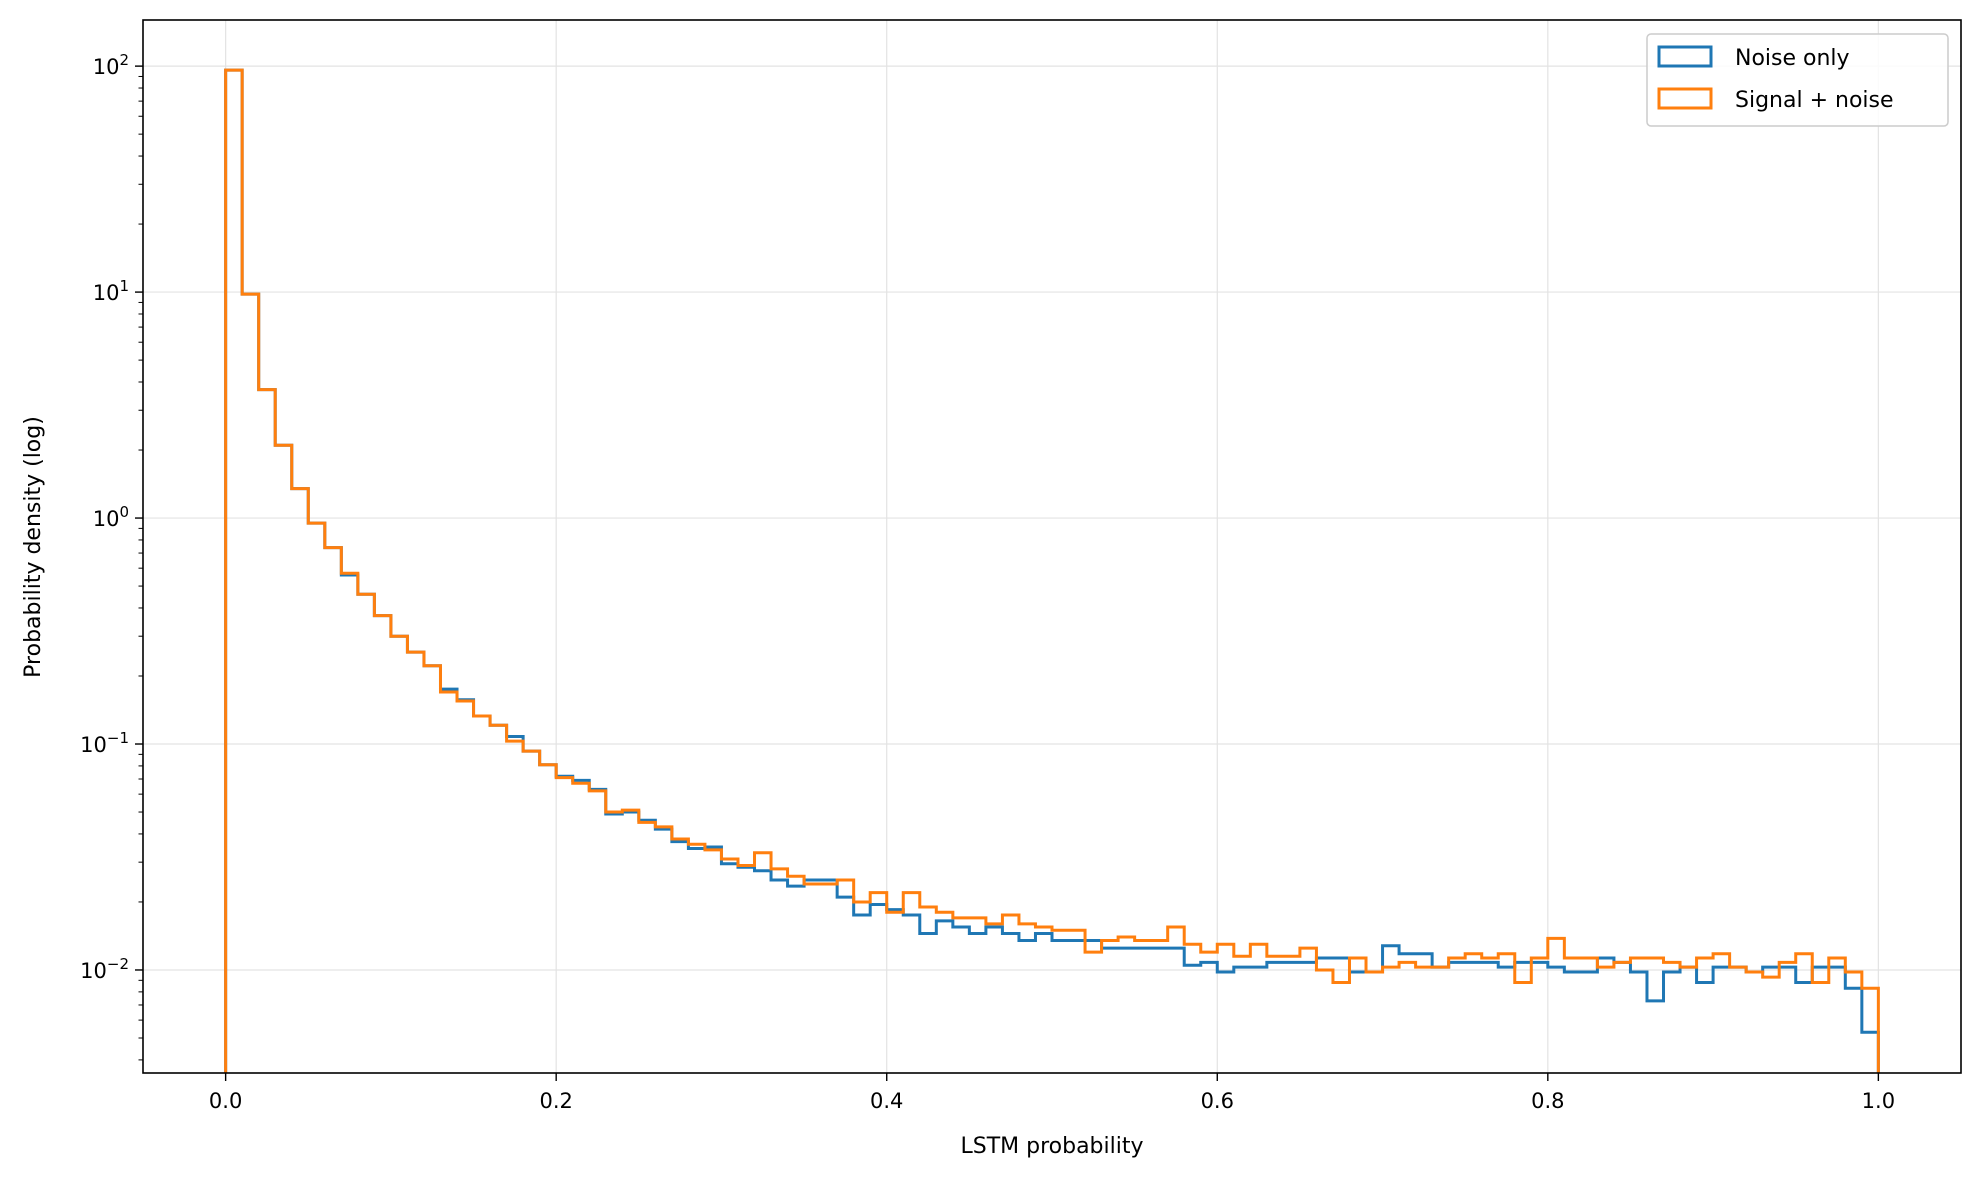 The height and width of the screenshot is (1180, 1978). Describe the element at coordinates (1685, 56) in the screenshot. I see `legend-swatch-noise-only` at that location.